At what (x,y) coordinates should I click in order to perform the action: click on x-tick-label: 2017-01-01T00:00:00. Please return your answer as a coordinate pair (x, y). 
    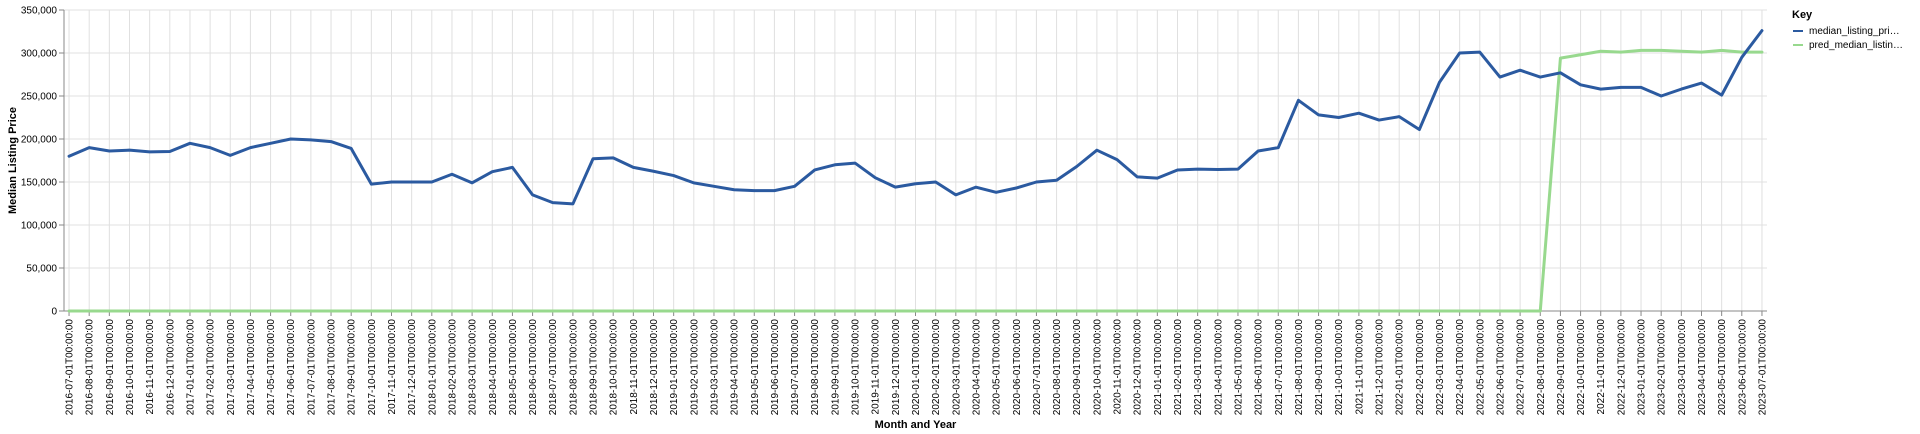
    Looking at the image, I should click on (190, 367).